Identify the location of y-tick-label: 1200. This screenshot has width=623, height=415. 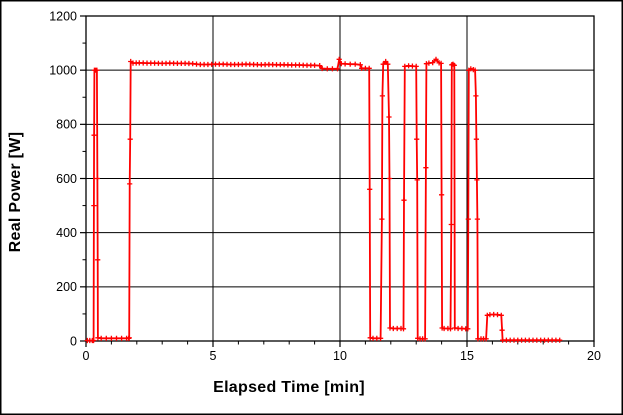
(63, 16).